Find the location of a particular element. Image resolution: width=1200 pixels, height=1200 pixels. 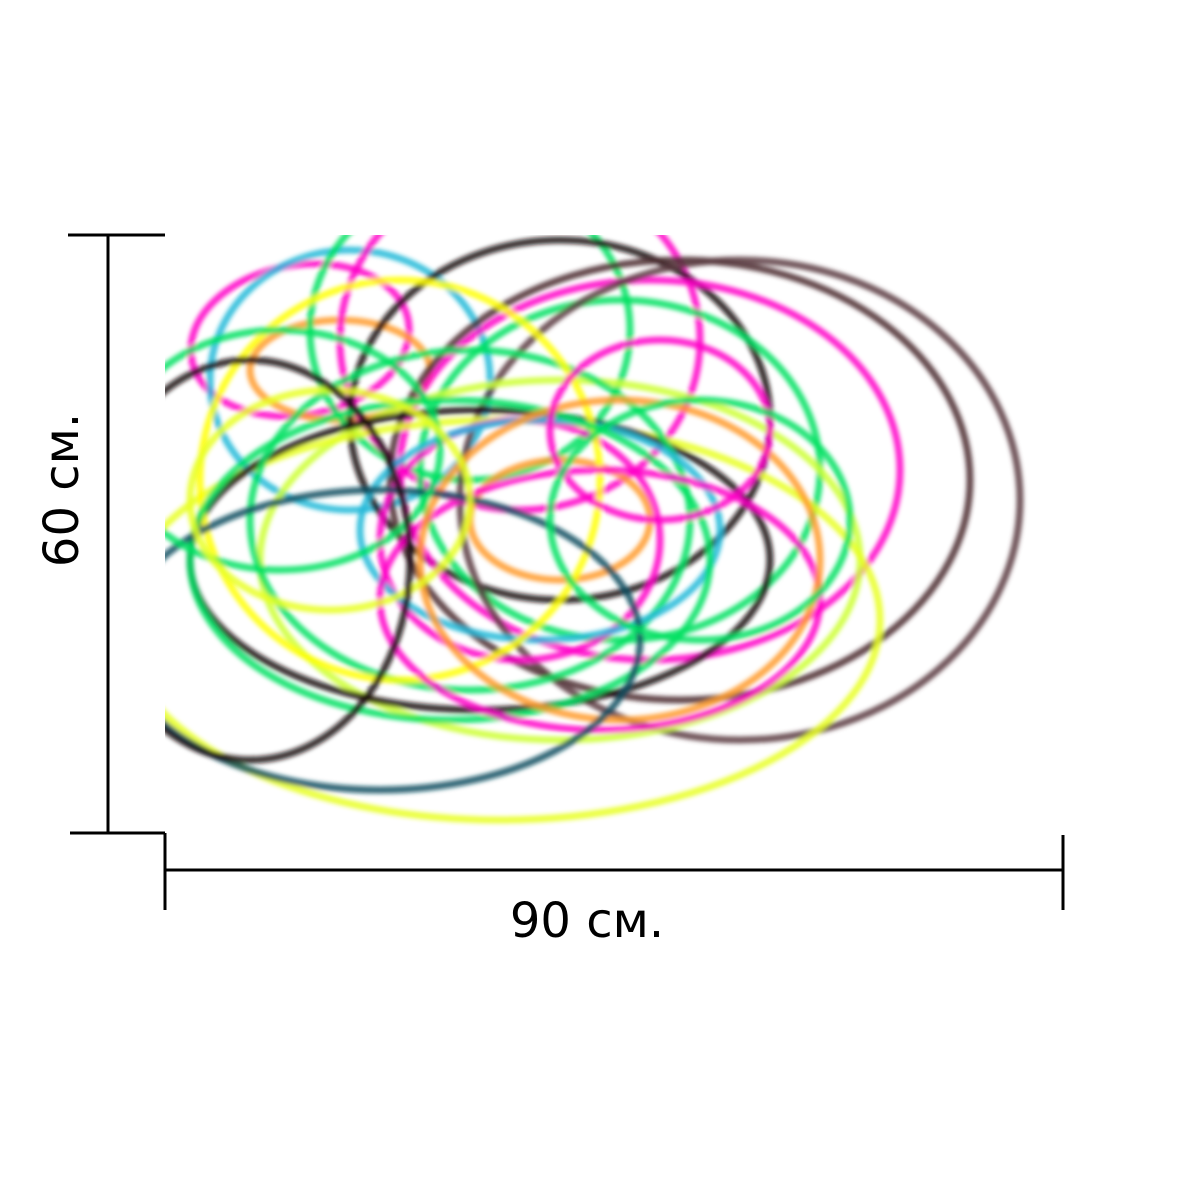

width-label: 90 см. is located at coordinates (587, 921).